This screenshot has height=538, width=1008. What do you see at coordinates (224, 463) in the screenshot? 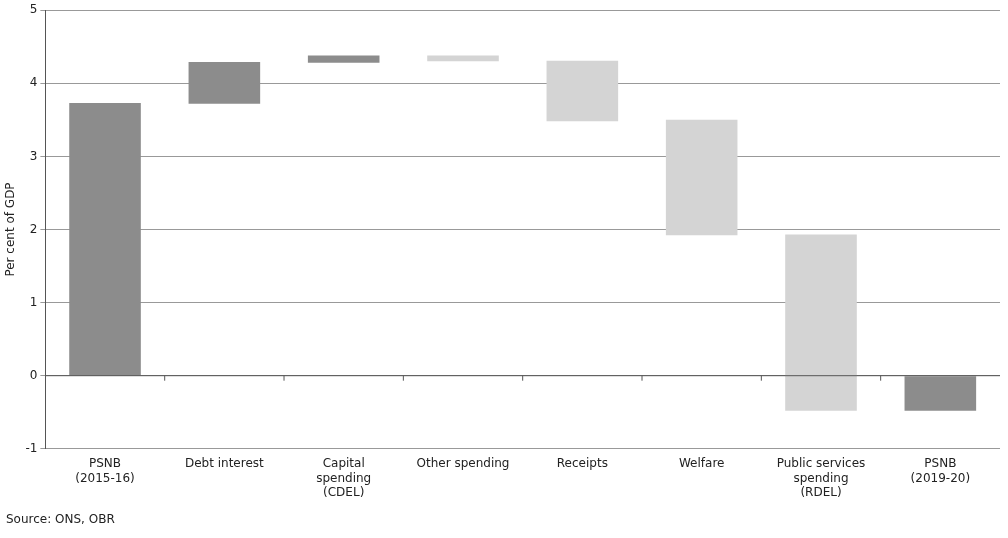
I see `x-tick-label: Debt interest` at bounding box center [224, 463].